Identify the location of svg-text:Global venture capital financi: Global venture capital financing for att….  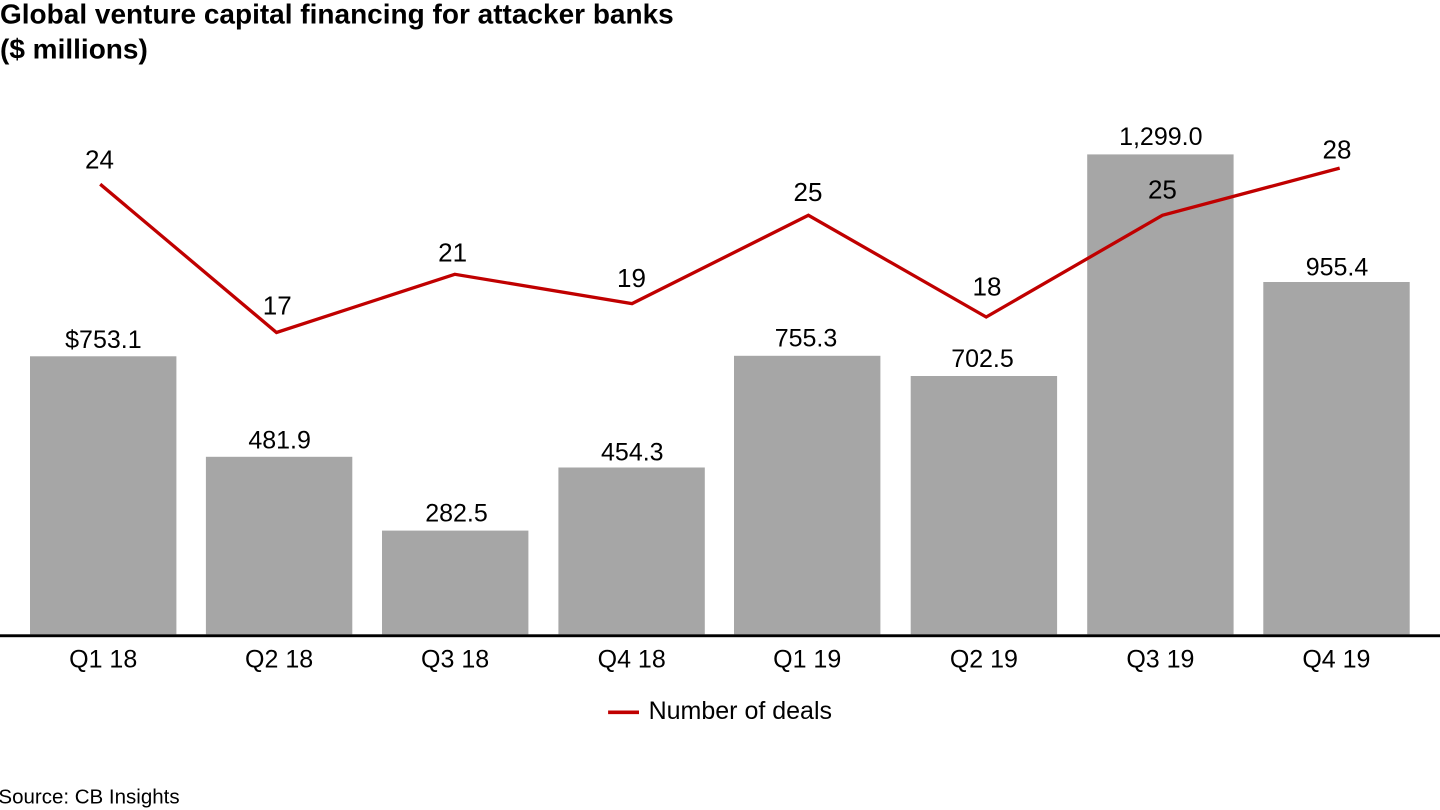
(337, 15).